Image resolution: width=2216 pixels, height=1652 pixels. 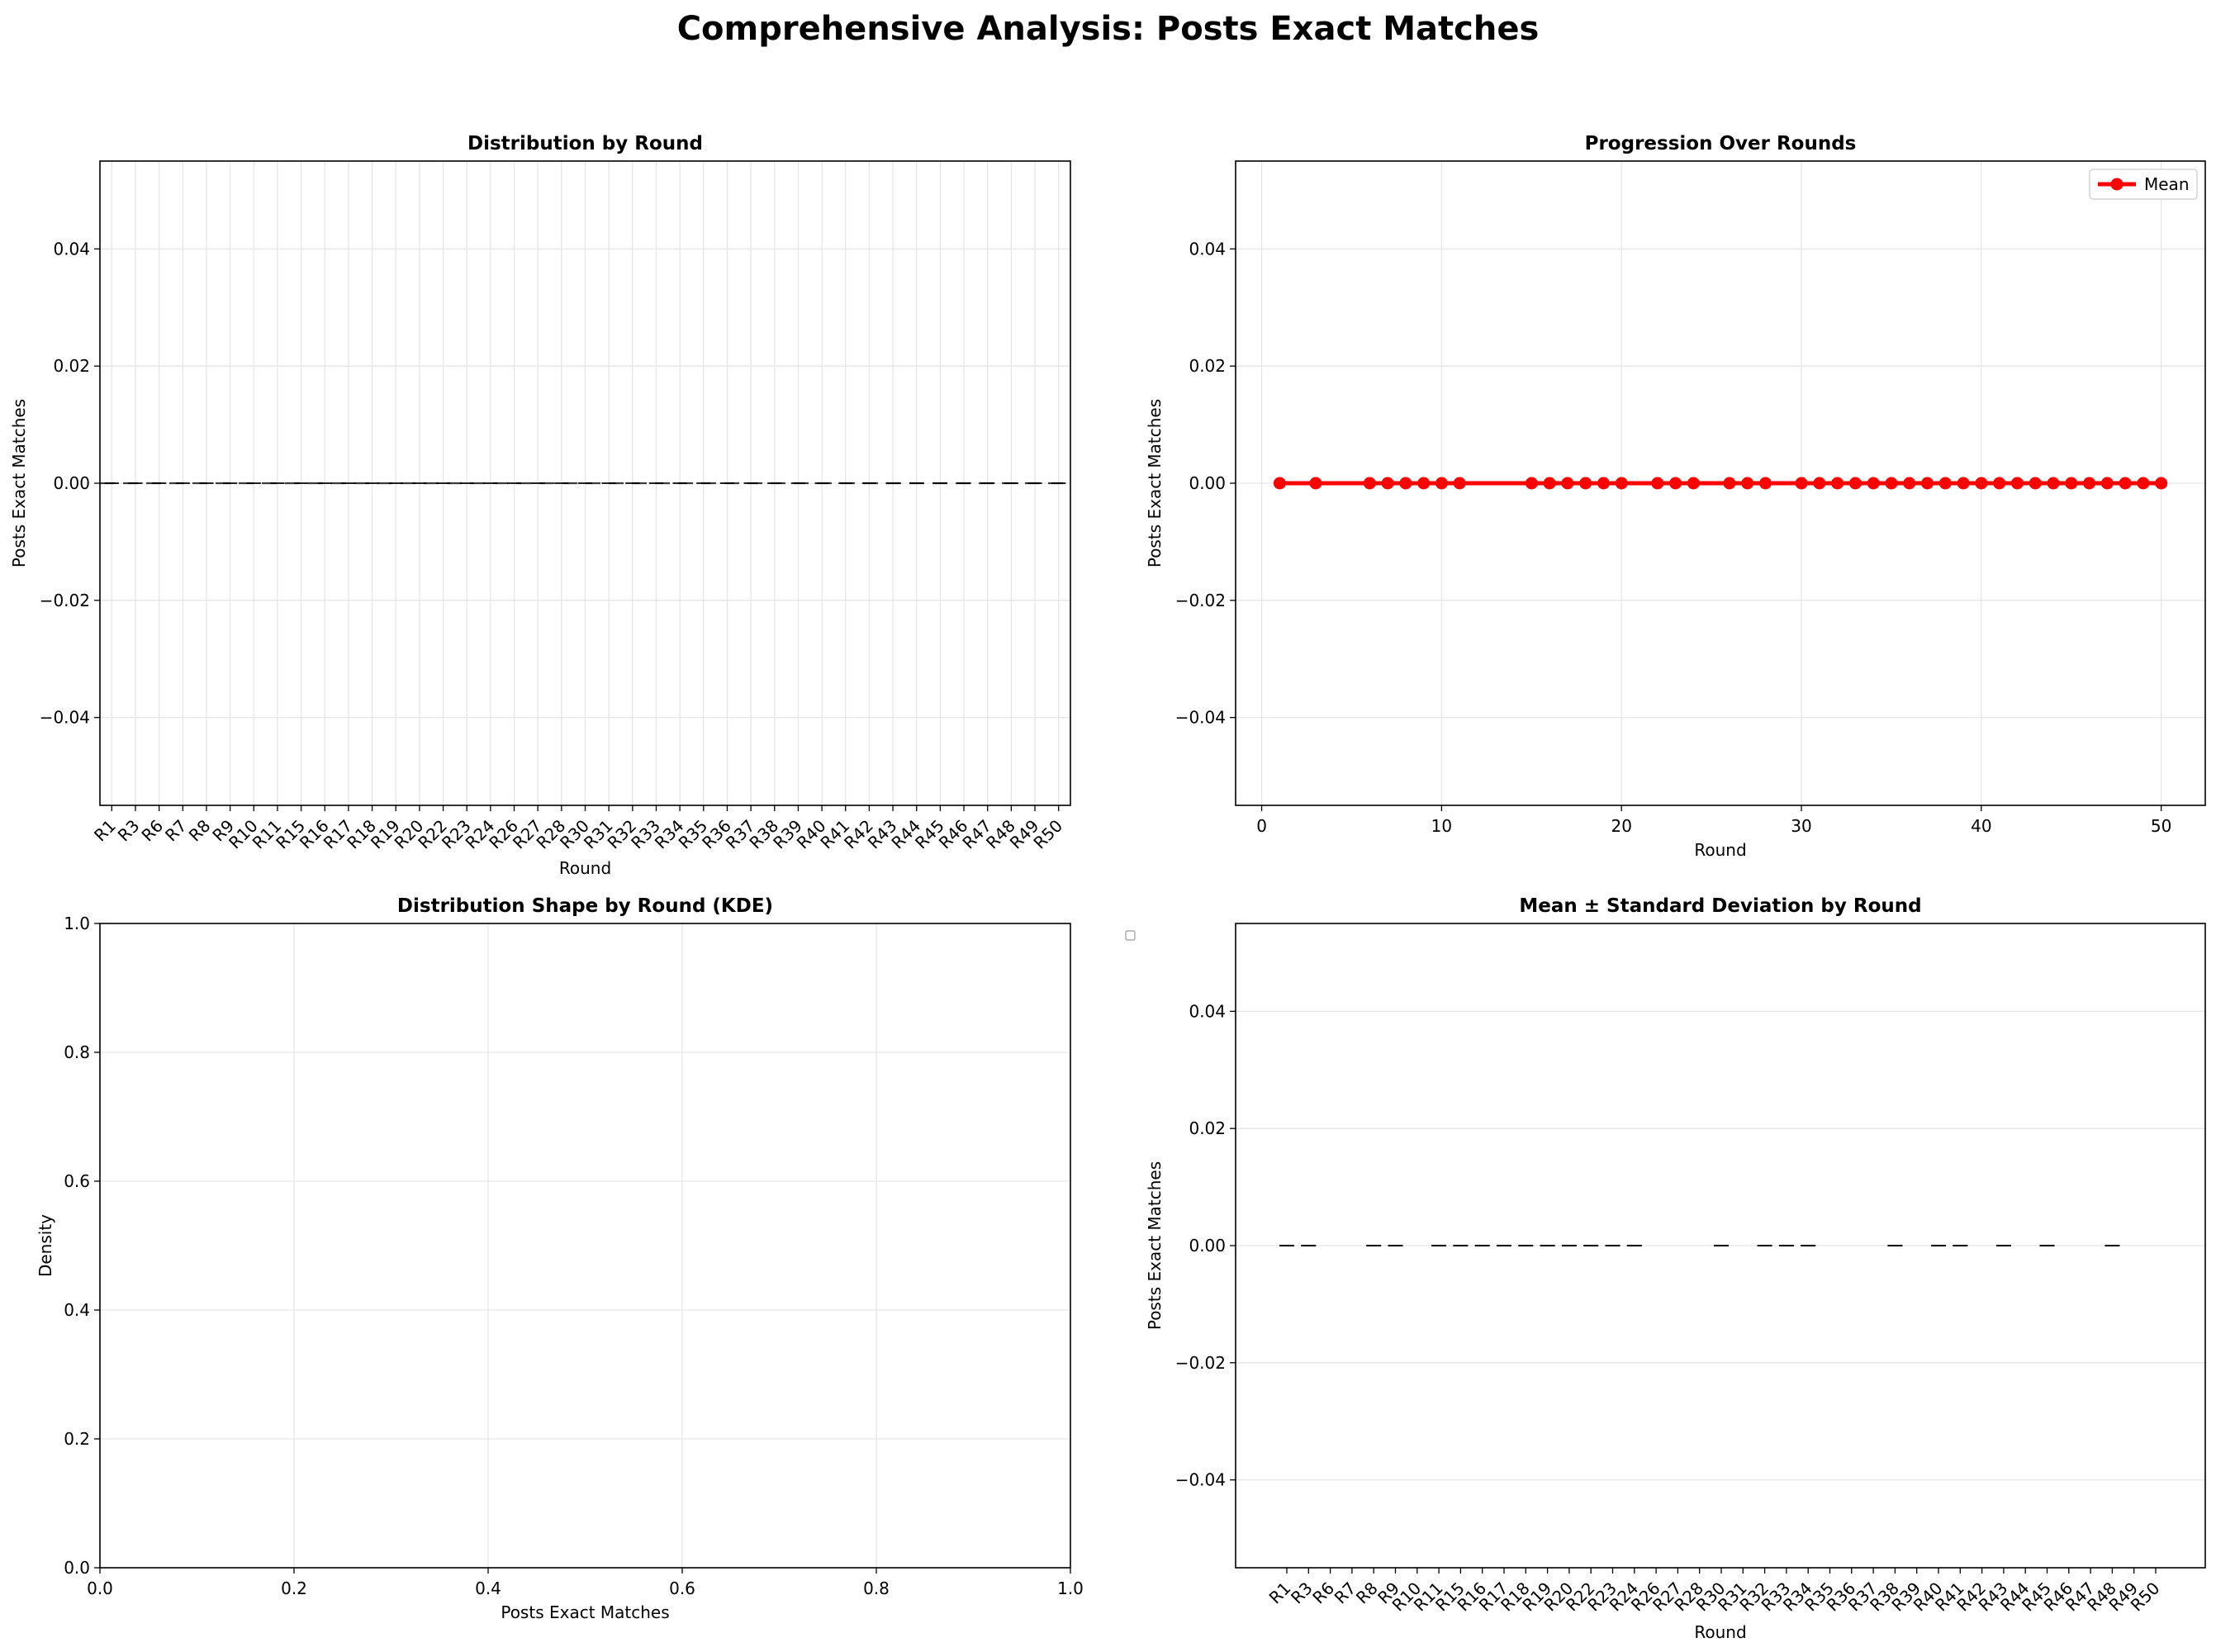 What do you see at coordinates (100, 1588) in the screenshot?
I see `x-tick-label: 0.0` at bounding box center [100, 1588].